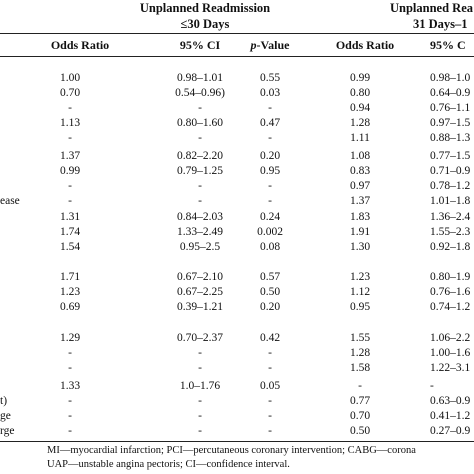  I want to click on odds-ratio-30d: 1.54, so click(70, 247).